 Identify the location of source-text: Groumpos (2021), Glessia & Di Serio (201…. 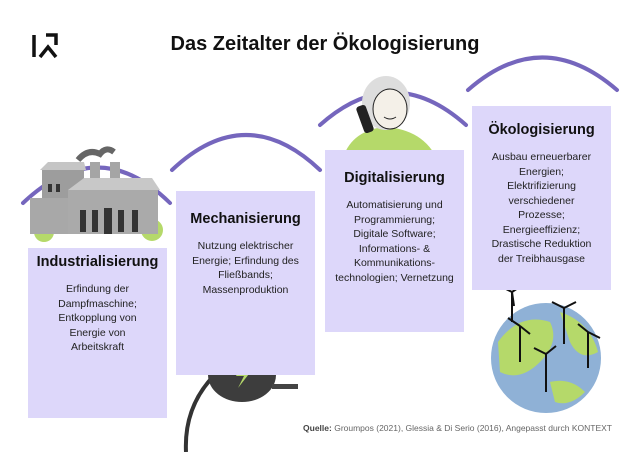
(471, 428).